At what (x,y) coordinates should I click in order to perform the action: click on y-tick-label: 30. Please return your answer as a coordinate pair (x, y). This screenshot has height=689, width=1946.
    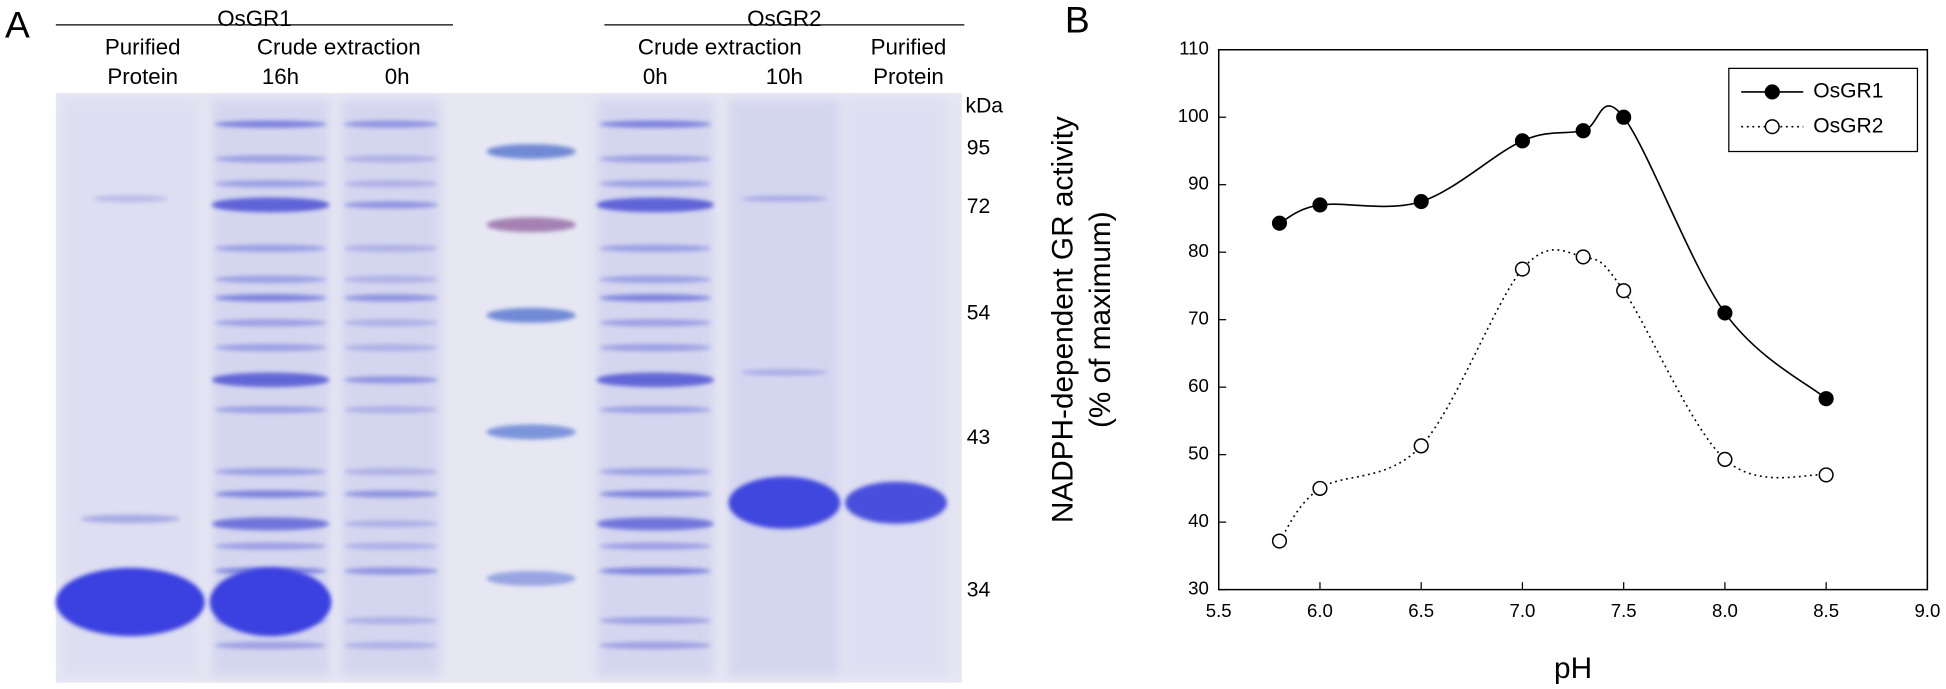
    Looking at the image, I should click on (1198, 588).